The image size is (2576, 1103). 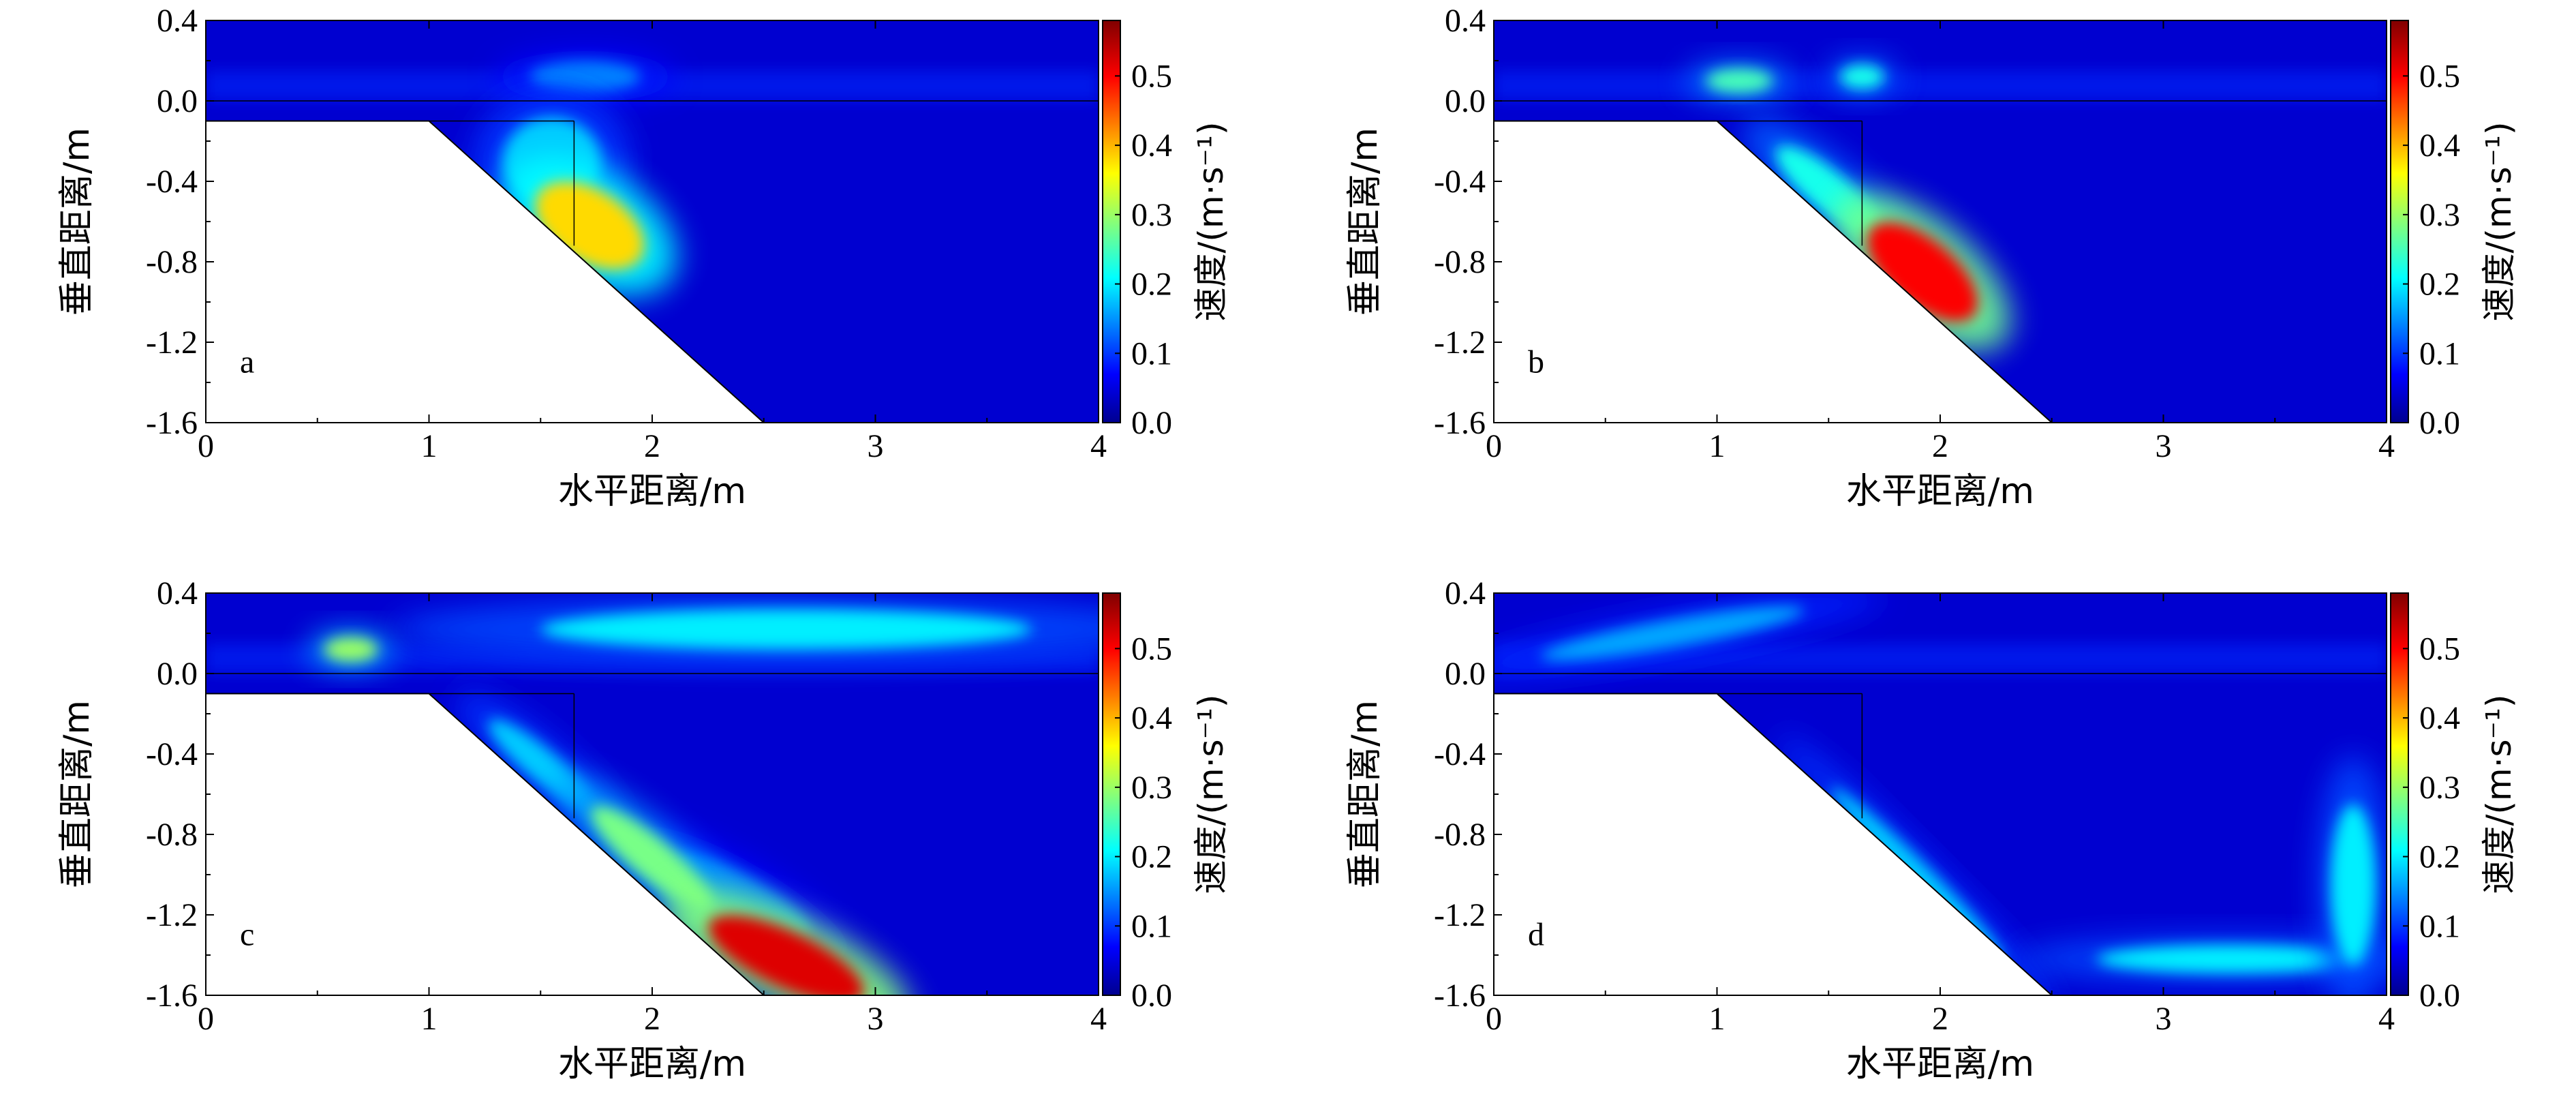 I want to click on panel-letter: b, so click(x=1536, y=362).